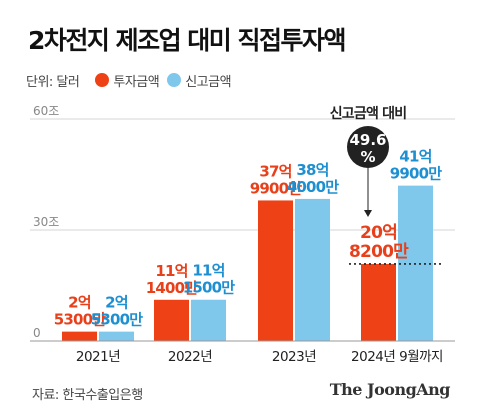 The width and height of the screenshot is (480, 418). Describe the element at coordinates (174, 80) in the screenshot. I see `legend-swatch-report` at that location.